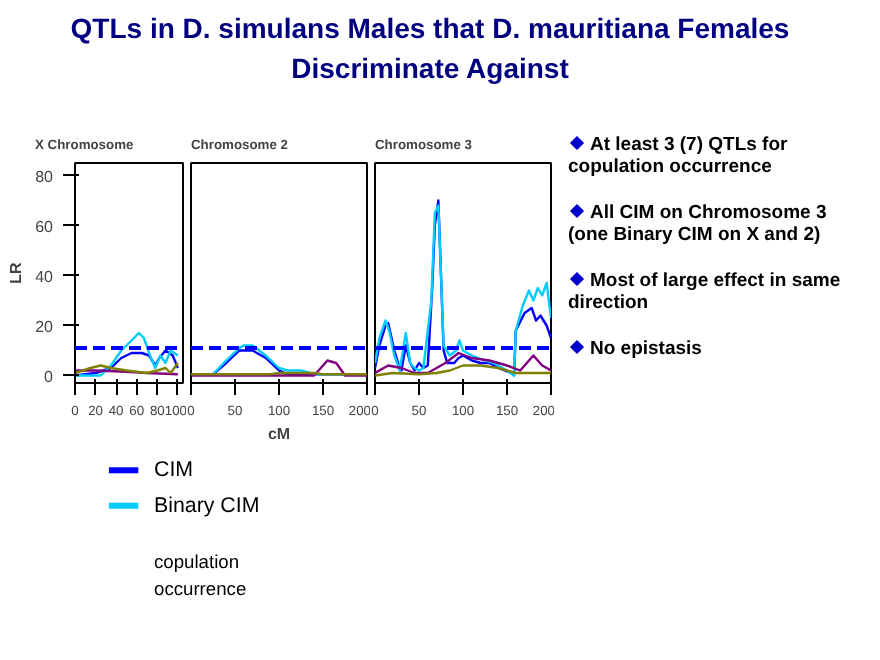 This screenshot has height=660, width=880. I want to click on legend-label: CIM, so click(174, 470).